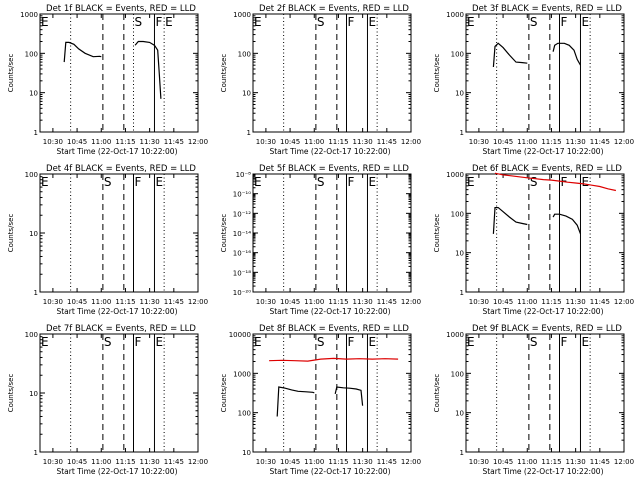 The width and height of the screenshot is (640, 484). What do you see at coordinates (121, 9) in the screenshot?
I see `panel-title: Det 1f BLACK = Events, RED = LLD` at bounding box center [121, 9].